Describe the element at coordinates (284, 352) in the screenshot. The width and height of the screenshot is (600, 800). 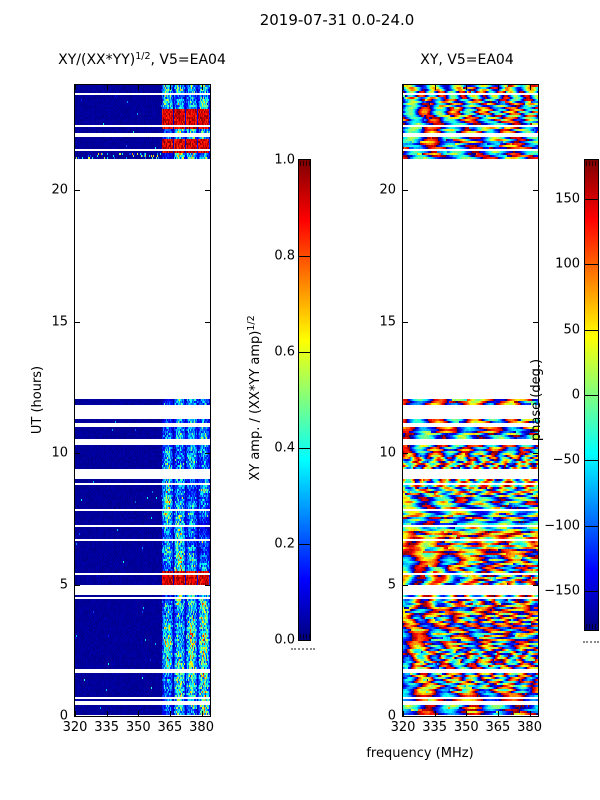
I see `left-colorbar-tick-0.6: 0.6` at that location.